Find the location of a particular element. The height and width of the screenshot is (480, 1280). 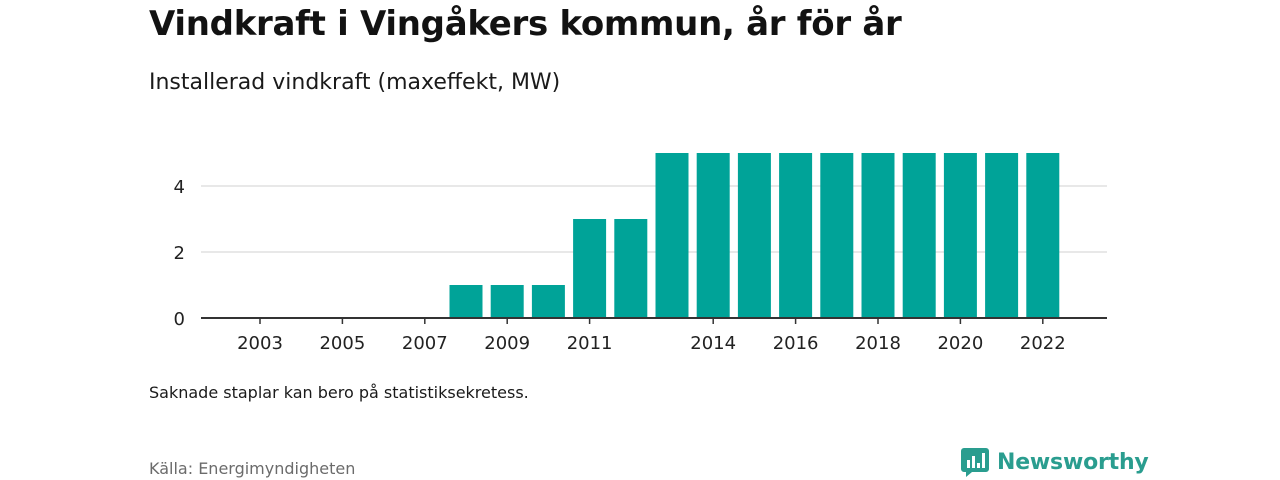

x-tick-label: 2005 is located at coordinates (342, 343).